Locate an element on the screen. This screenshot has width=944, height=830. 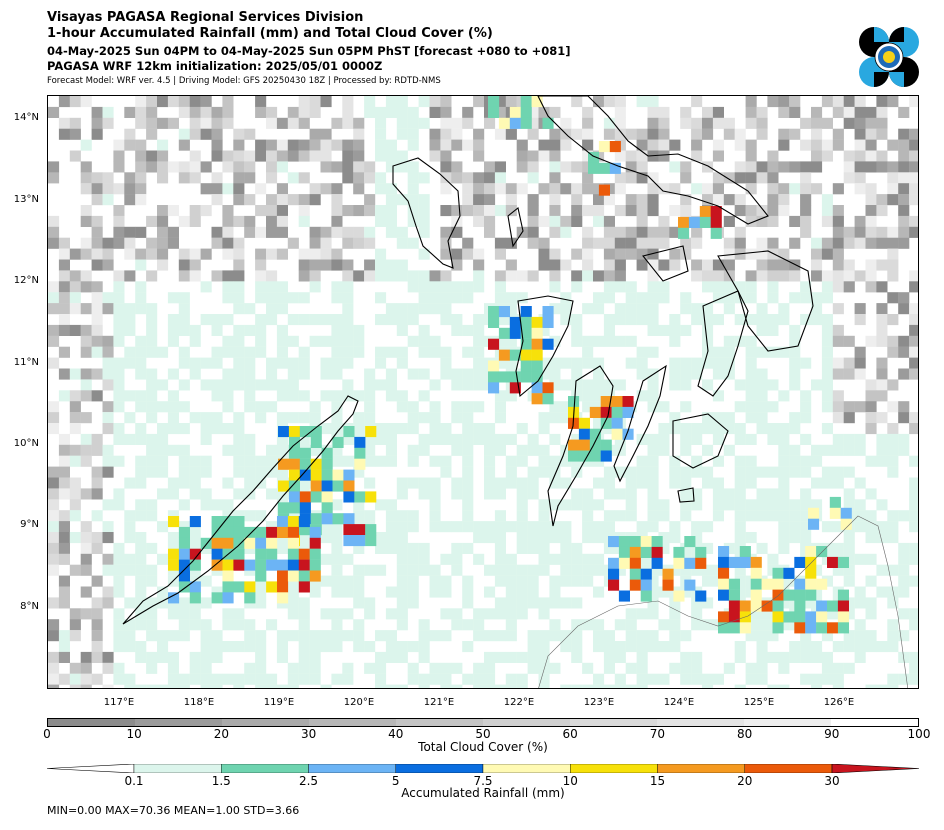
rainfall-swatch is located at coordinates (526, 768).